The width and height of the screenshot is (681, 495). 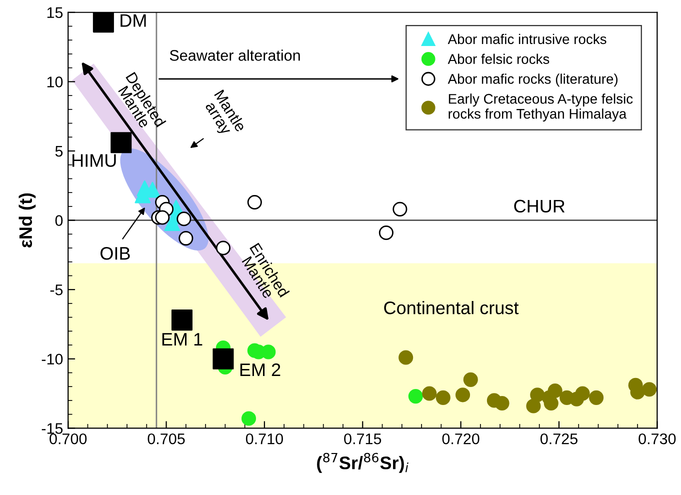 I want to click on x-tick-label: 0.700, so click(x=68, y=438).